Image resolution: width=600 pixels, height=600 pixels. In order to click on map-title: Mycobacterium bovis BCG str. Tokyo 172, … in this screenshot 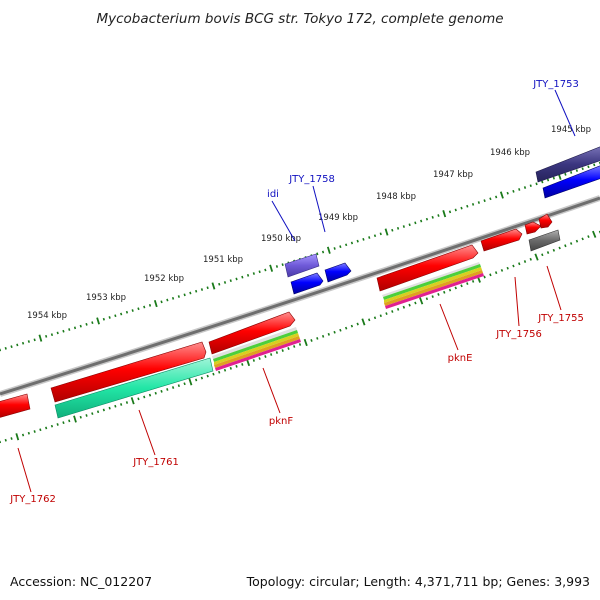, I will do `click(299, 19)`.